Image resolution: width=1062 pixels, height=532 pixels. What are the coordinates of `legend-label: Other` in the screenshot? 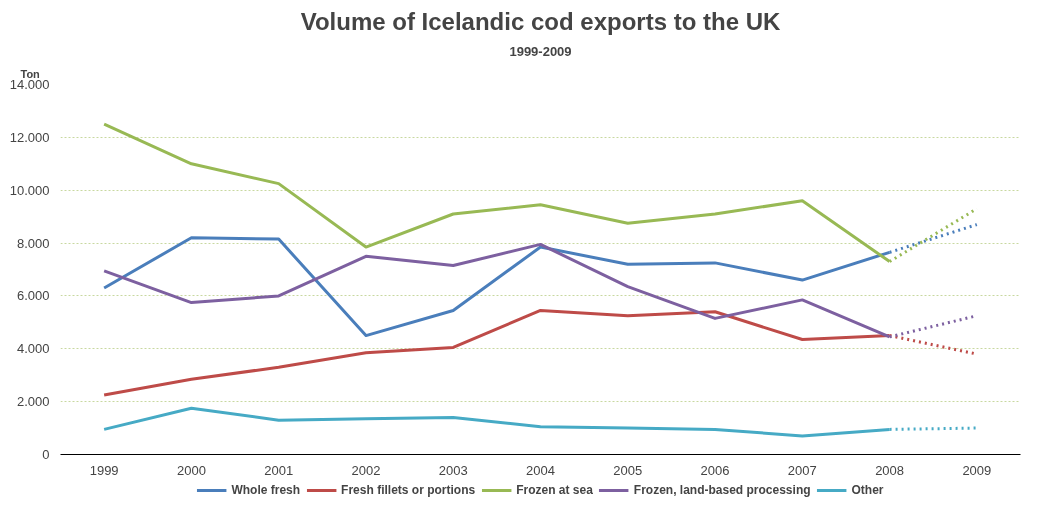 It's located at (867, 490).